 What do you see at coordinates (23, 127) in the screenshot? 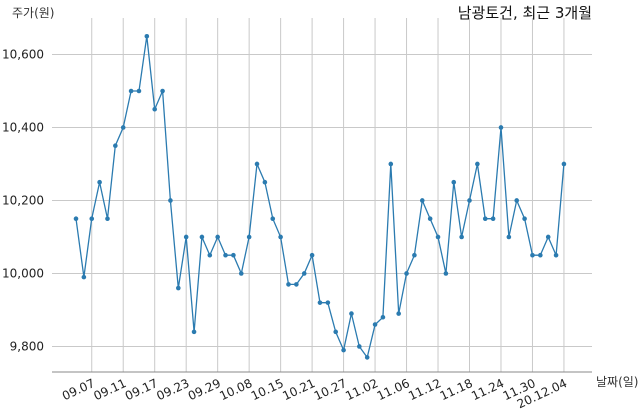
I see `y-tick-label: 10,400` at bounding box center [23, 127].